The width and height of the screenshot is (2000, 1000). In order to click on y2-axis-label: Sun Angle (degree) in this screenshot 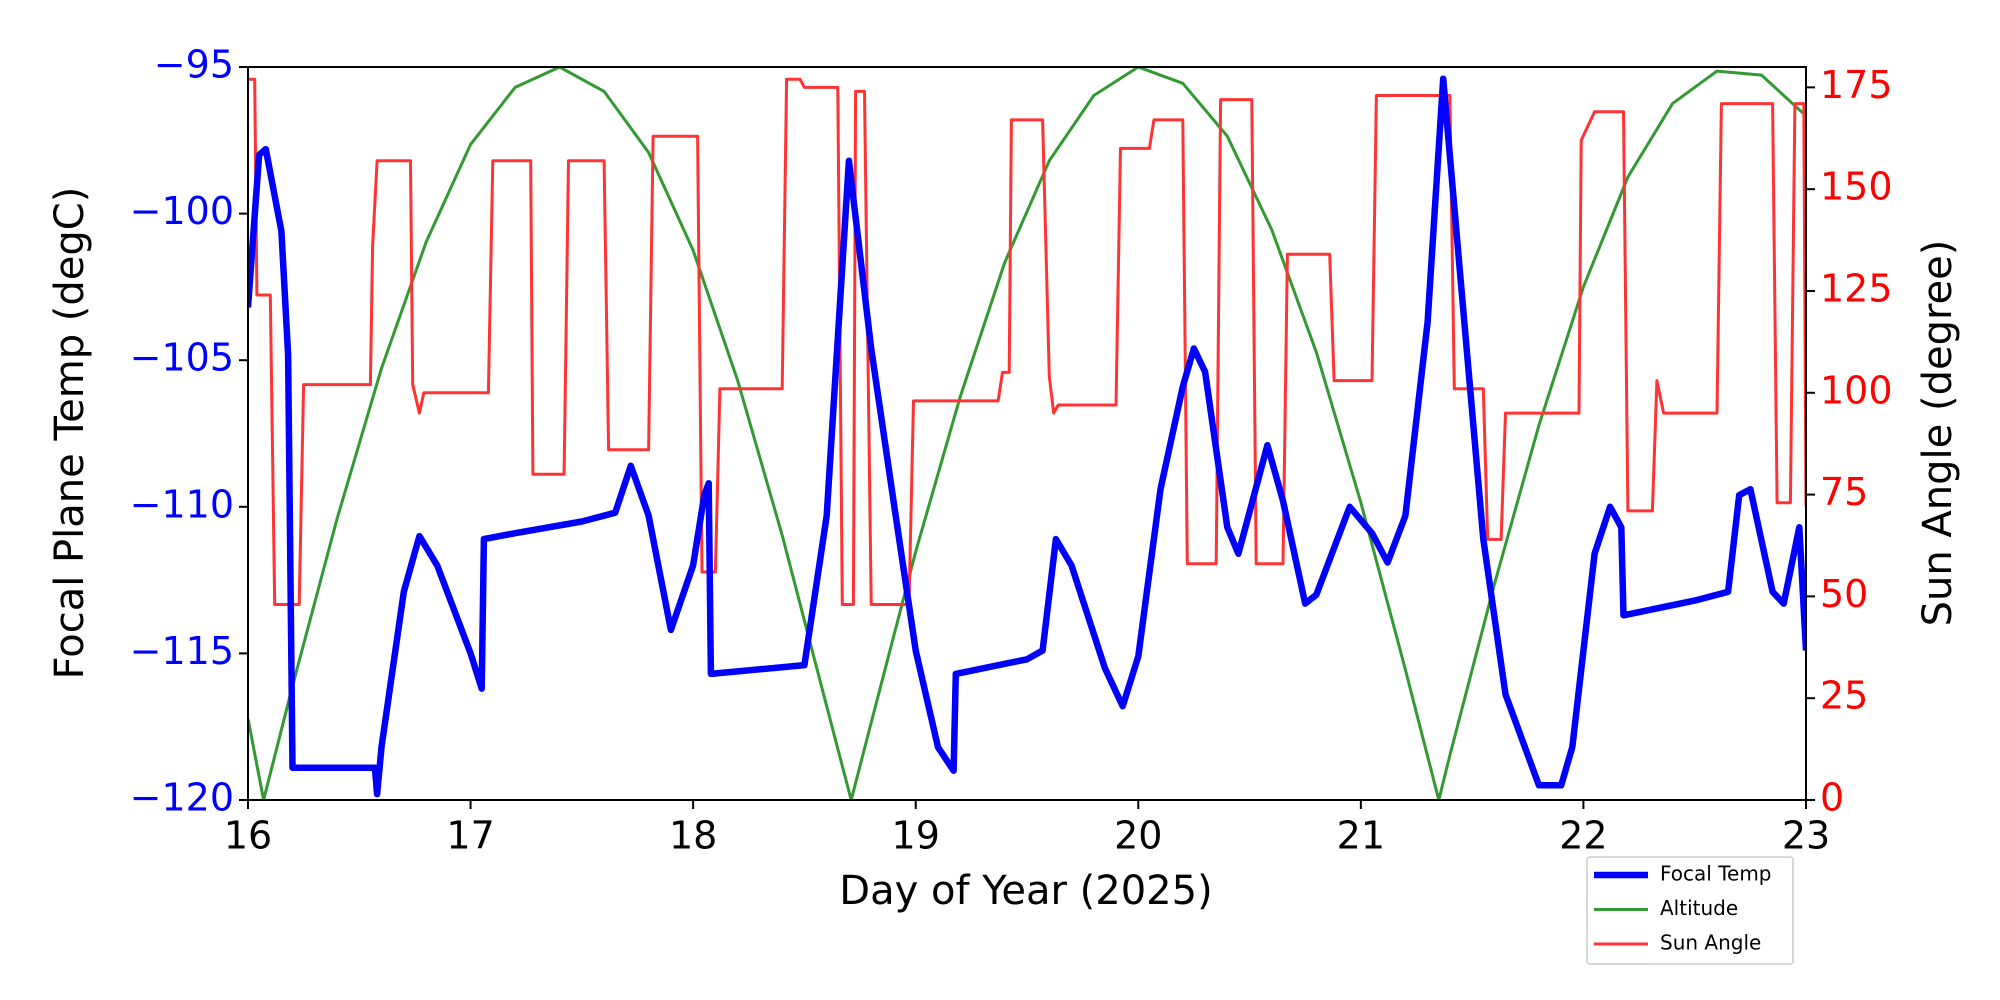, I will do `click(1938, 433)`.